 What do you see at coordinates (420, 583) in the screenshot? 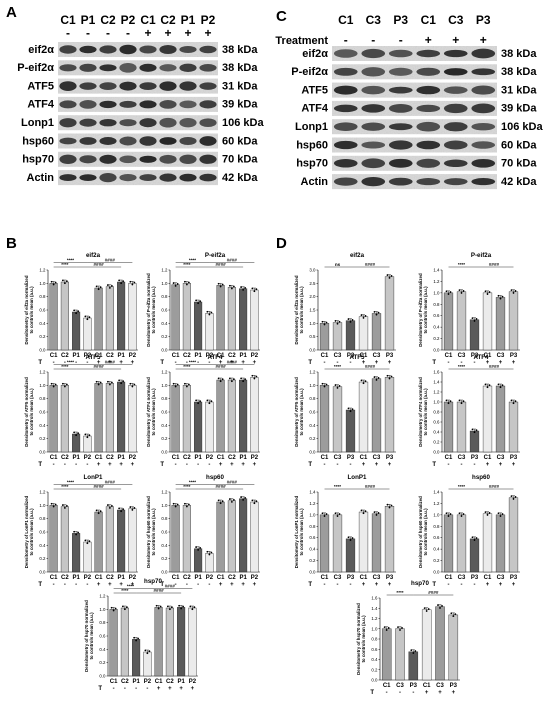
I see `chart-title: hsp70` at bounding box center [420, 583].